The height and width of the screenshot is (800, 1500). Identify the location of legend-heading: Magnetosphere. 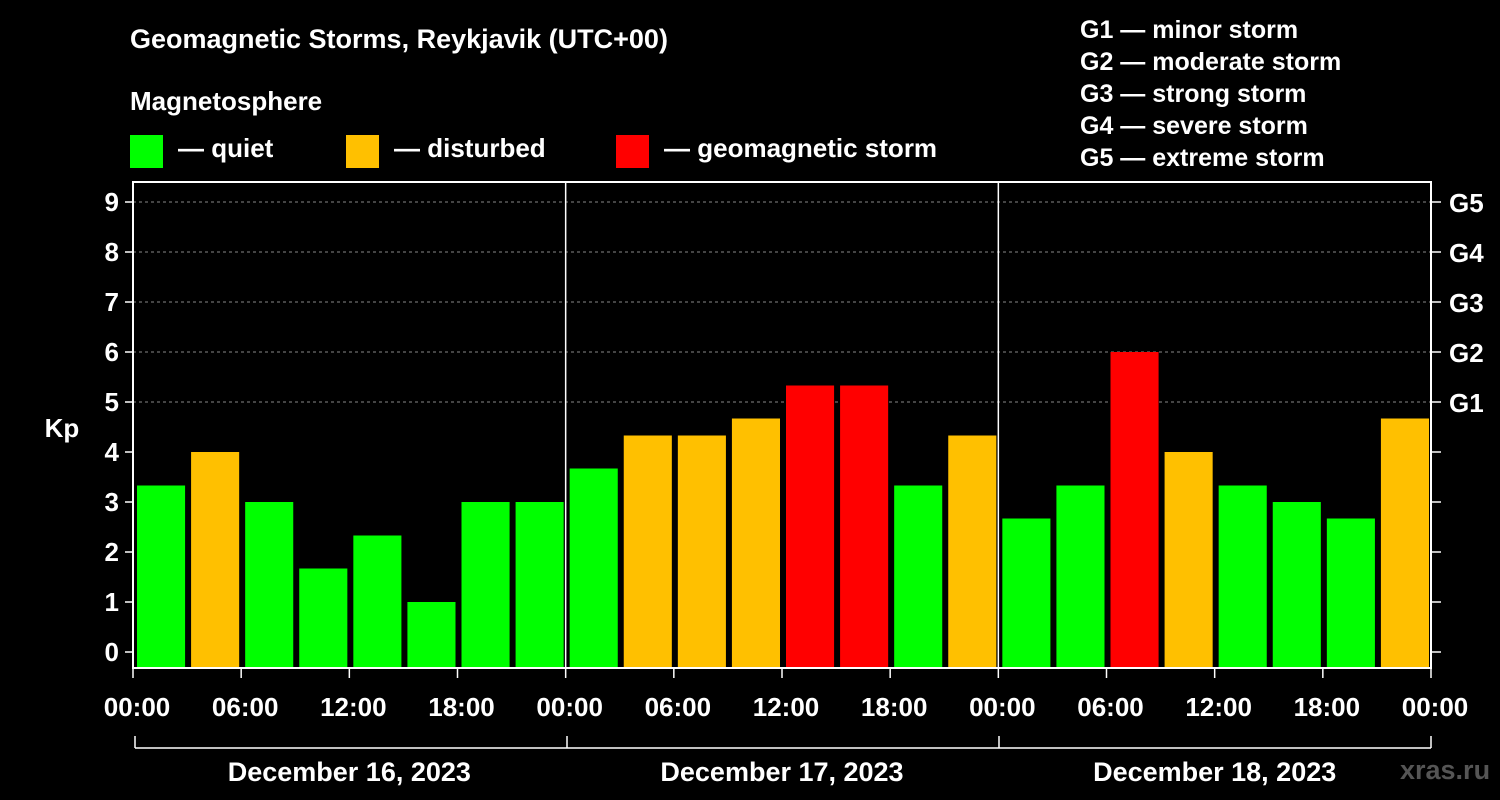
(226, 101).